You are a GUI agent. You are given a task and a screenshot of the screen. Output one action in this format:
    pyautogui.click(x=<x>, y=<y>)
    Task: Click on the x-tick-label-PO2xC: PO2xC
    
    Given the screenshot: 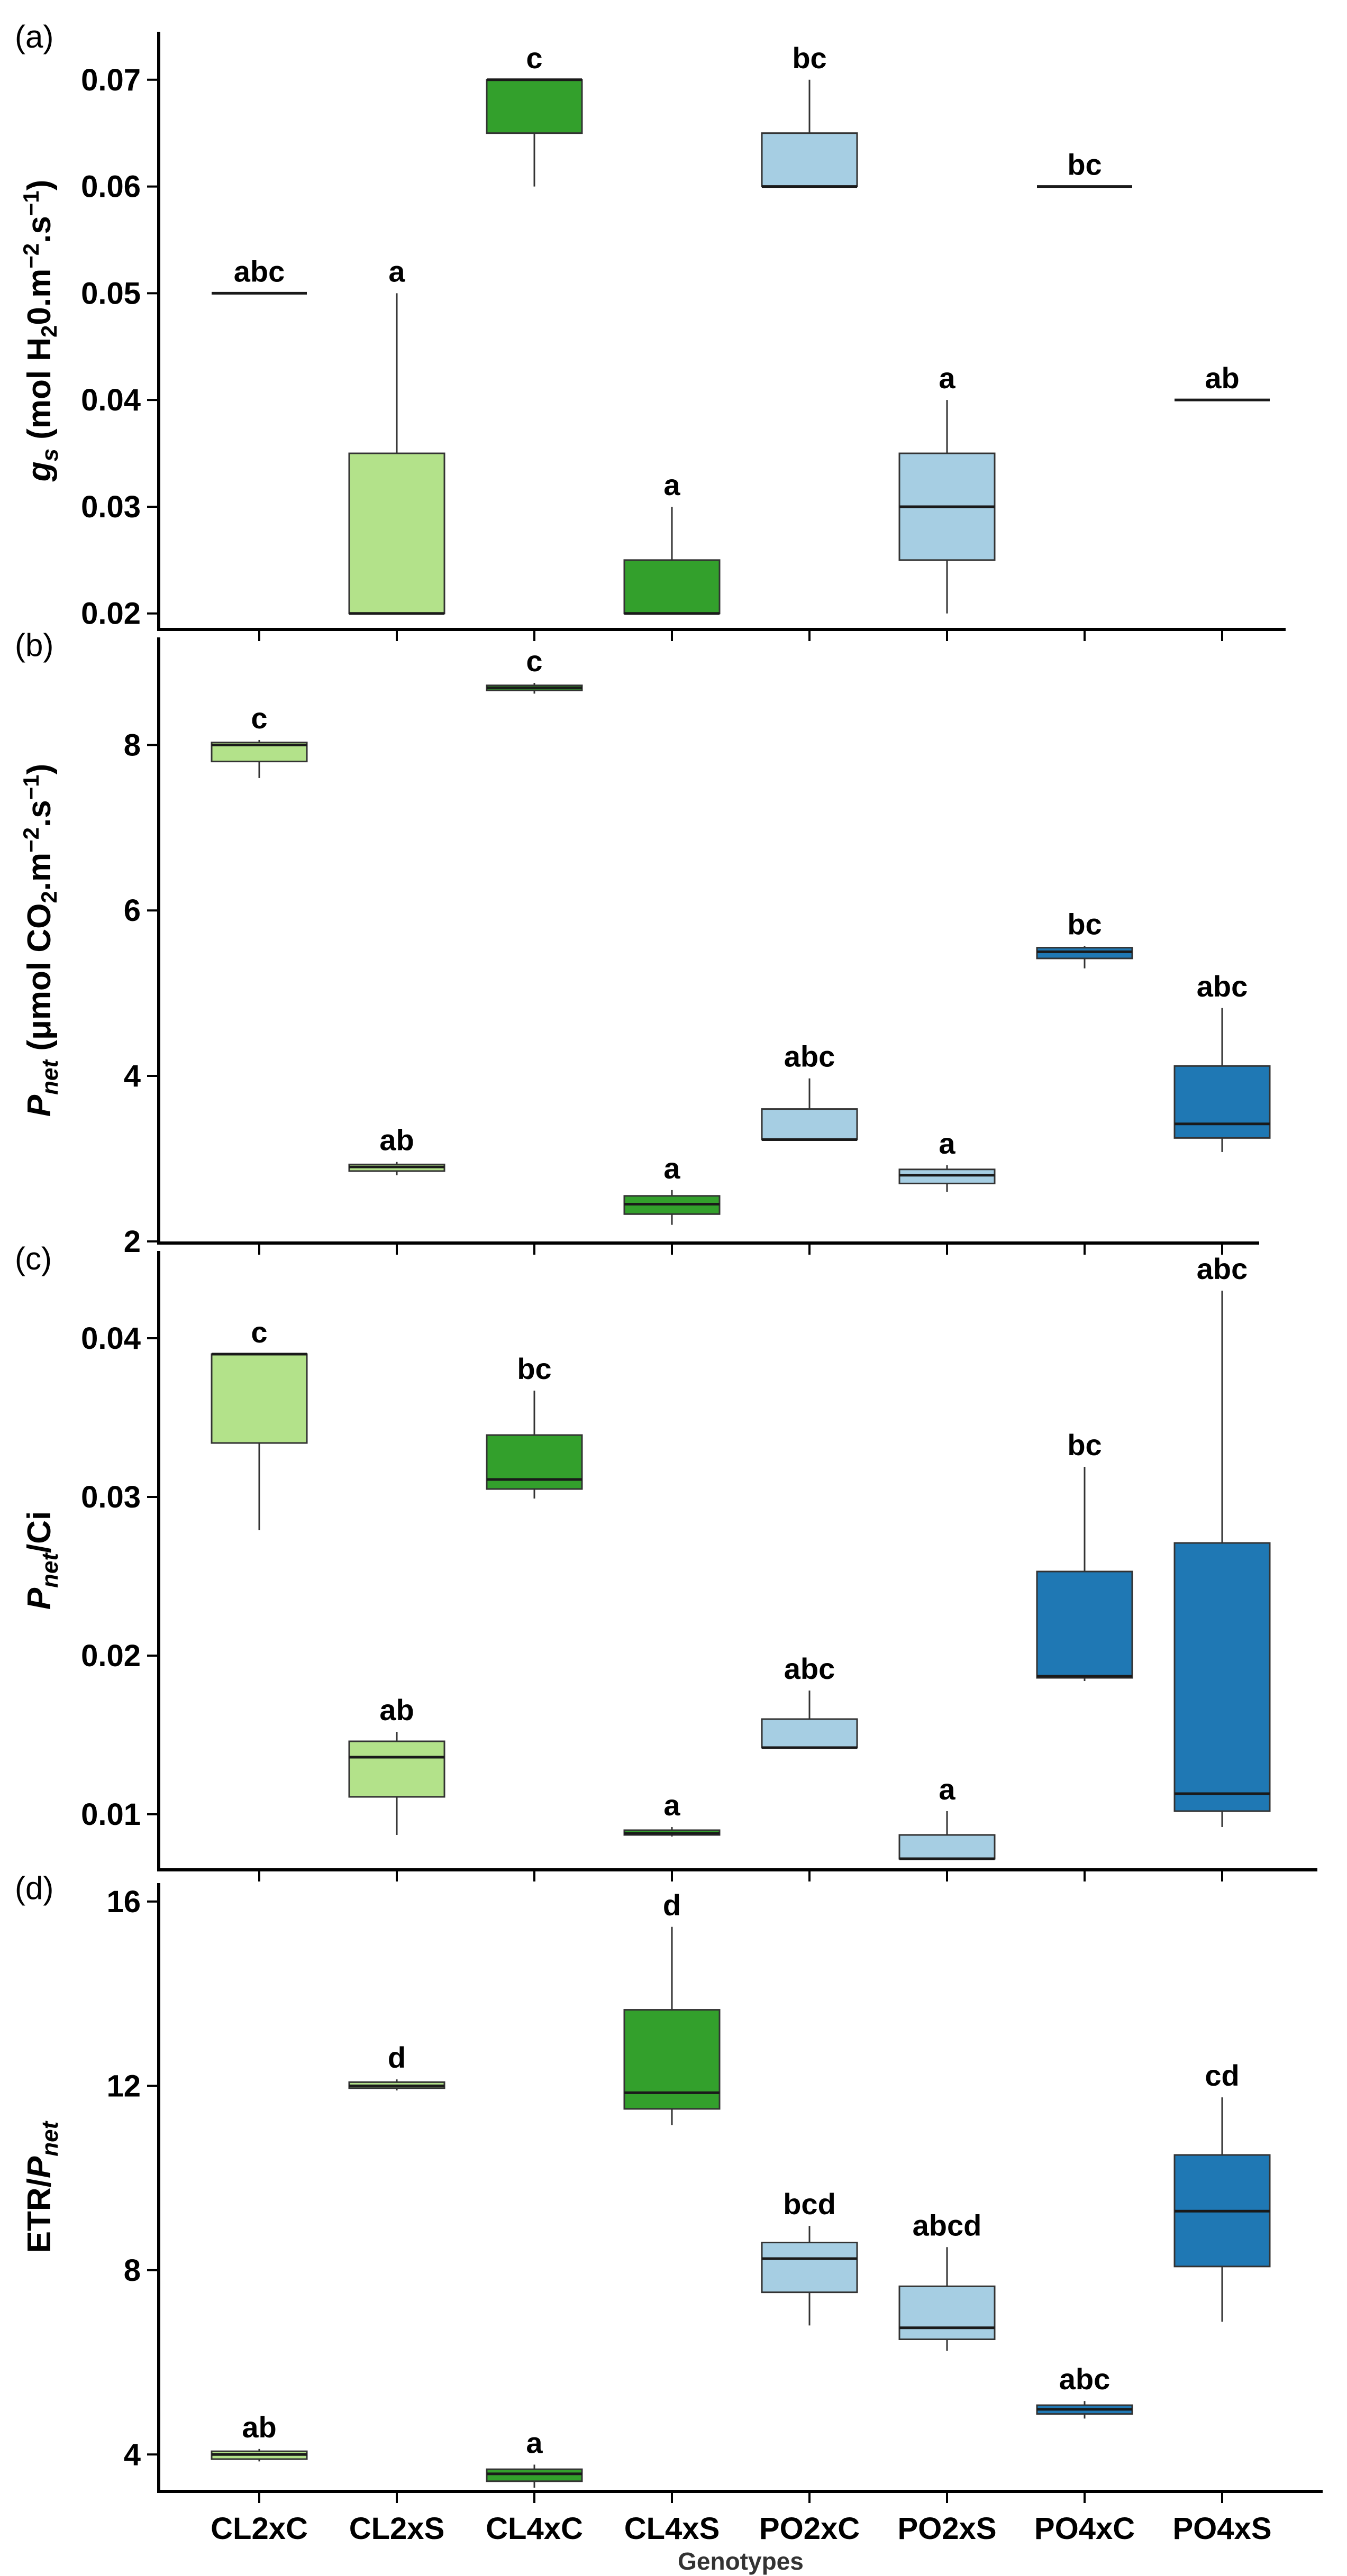 What is the action you would take?
    pyautogui.click(x=809, y=2529)
    